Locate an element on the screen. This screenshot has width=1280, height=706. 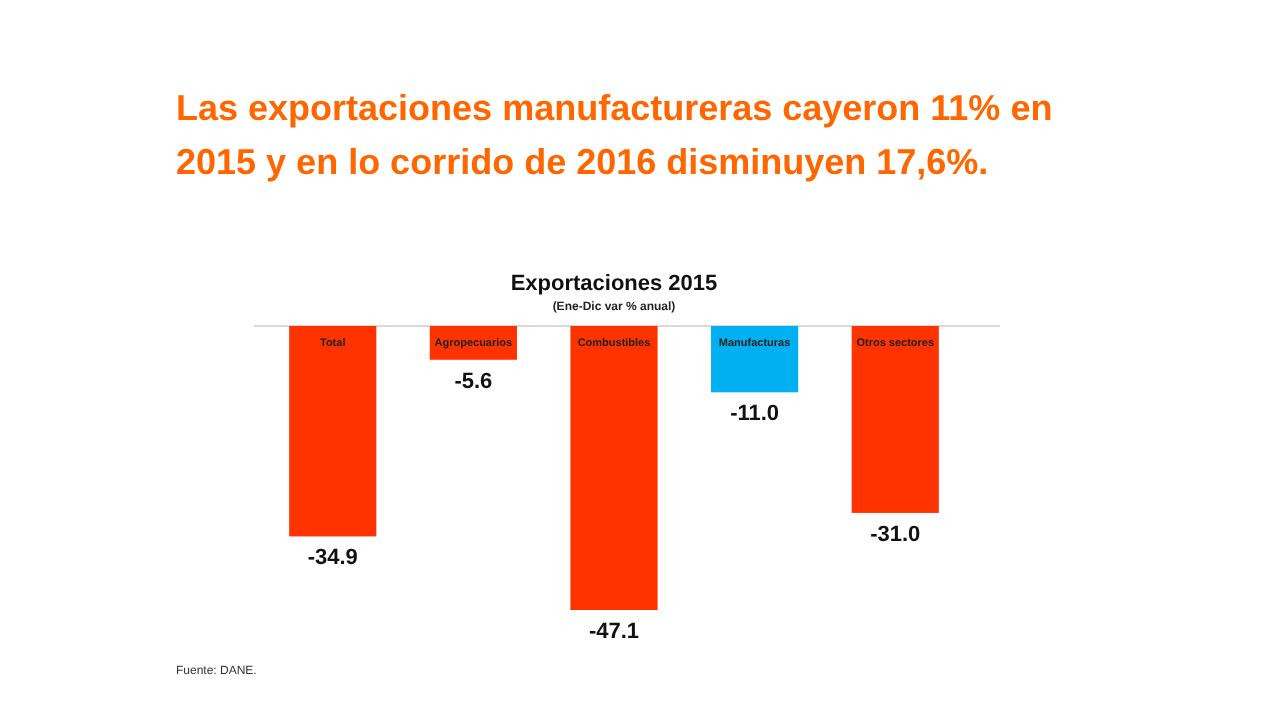
data-label: -11.0 is located at coordinates (755, 414).